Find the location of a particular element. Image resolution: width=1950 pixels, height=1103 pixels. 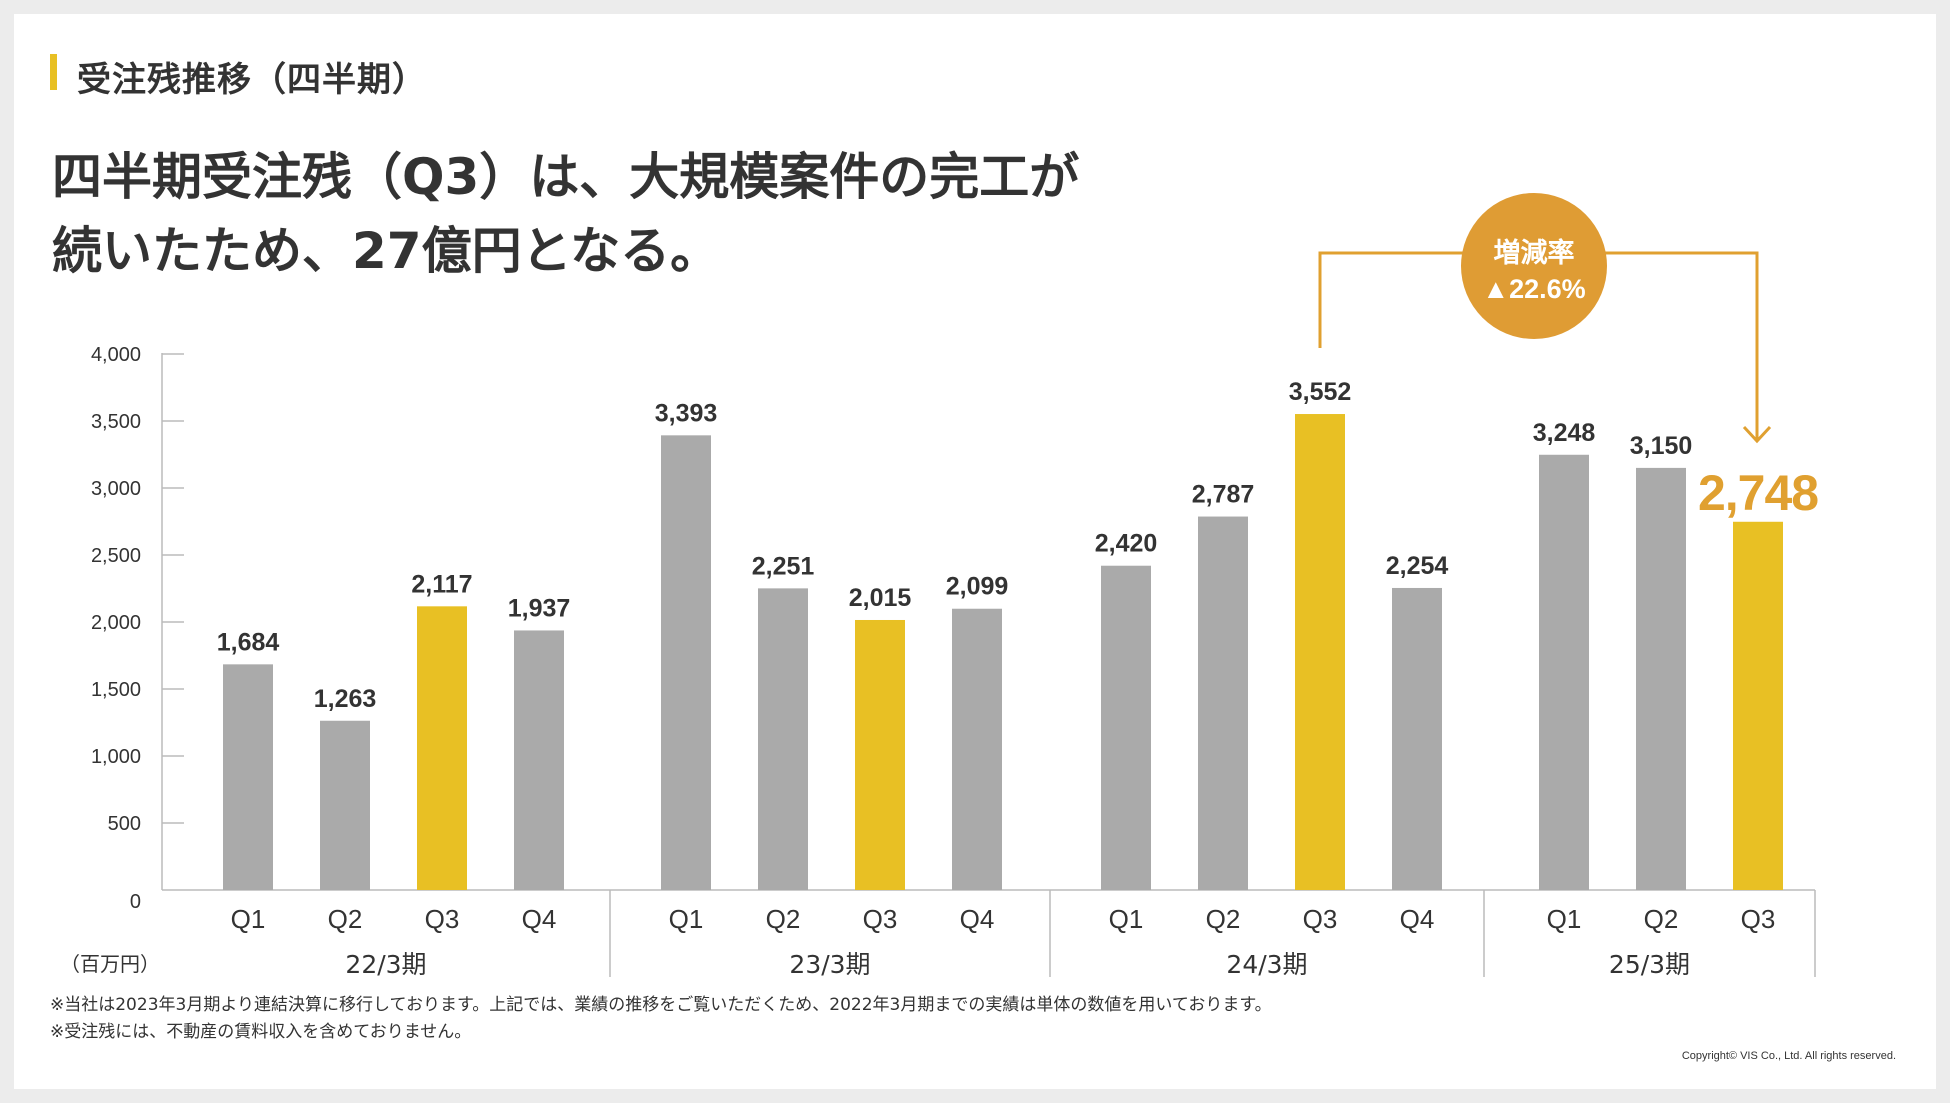

data-label: 2,420 is located at coordinates (1126, 544).